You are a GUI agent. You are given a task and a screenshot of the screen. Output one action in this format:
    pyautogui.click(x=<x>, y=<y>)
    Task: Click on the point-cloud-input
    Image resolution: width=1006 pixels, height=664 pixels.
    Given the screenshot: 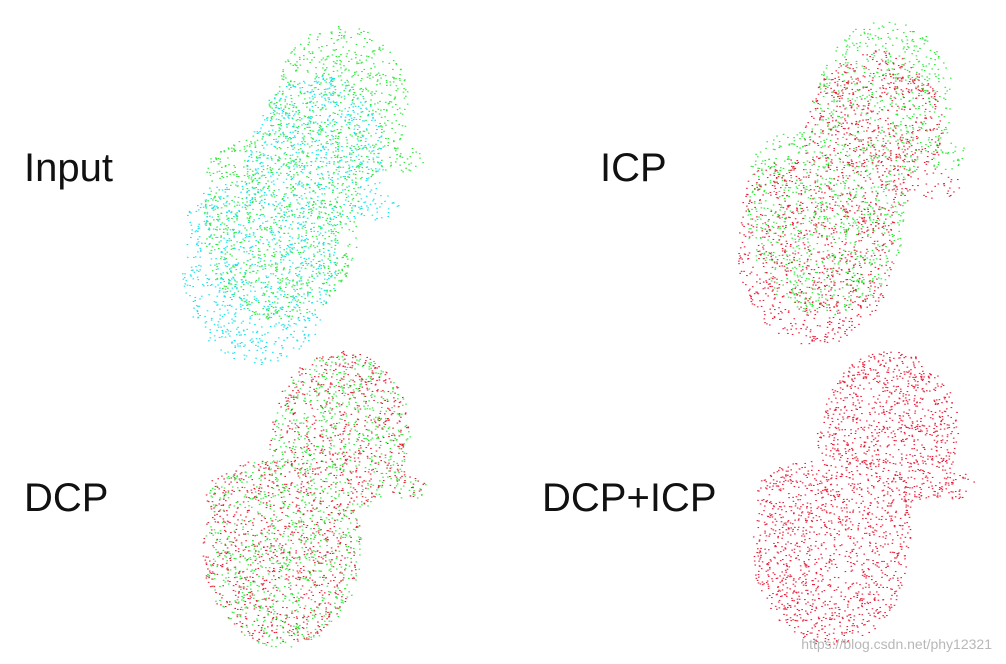 What is the action you would take?
    pyautogui.click(x=303, y=195)
    